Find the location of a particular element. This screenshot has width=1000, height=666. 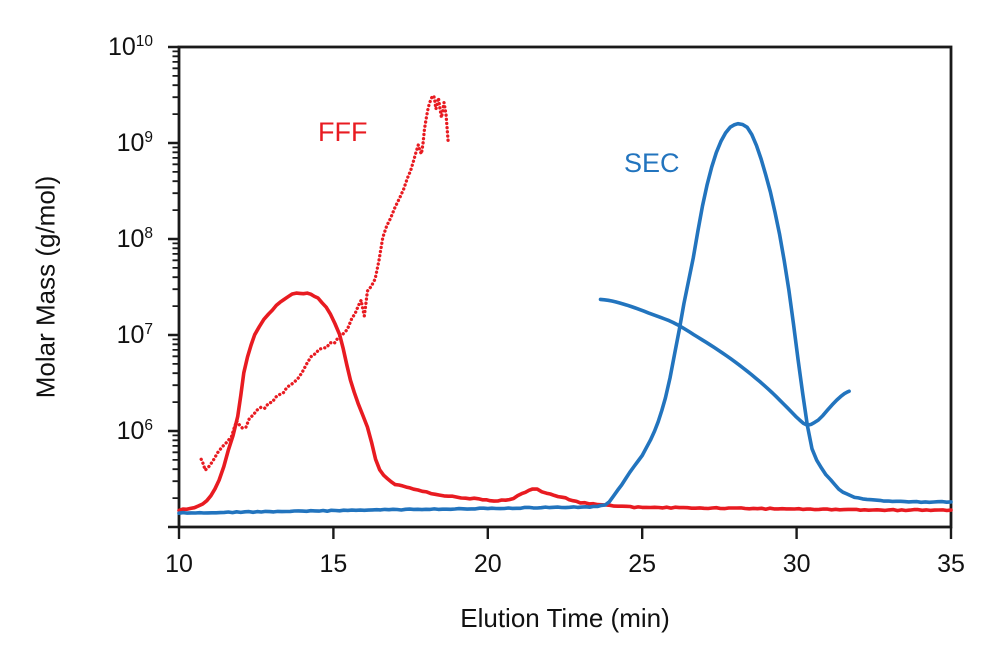

y-axis-title: Molar Mass (g/mol) is located at coordinates (45, 287).